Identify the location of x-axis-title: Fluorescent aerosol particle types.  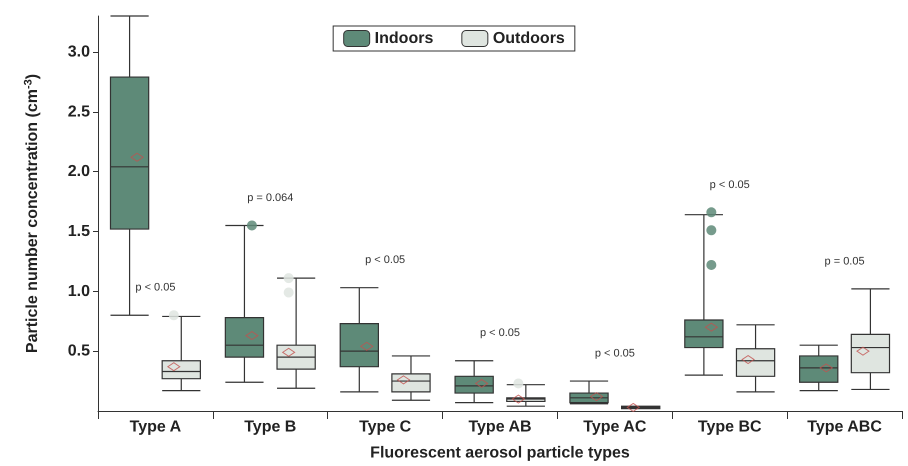
(500, 453).